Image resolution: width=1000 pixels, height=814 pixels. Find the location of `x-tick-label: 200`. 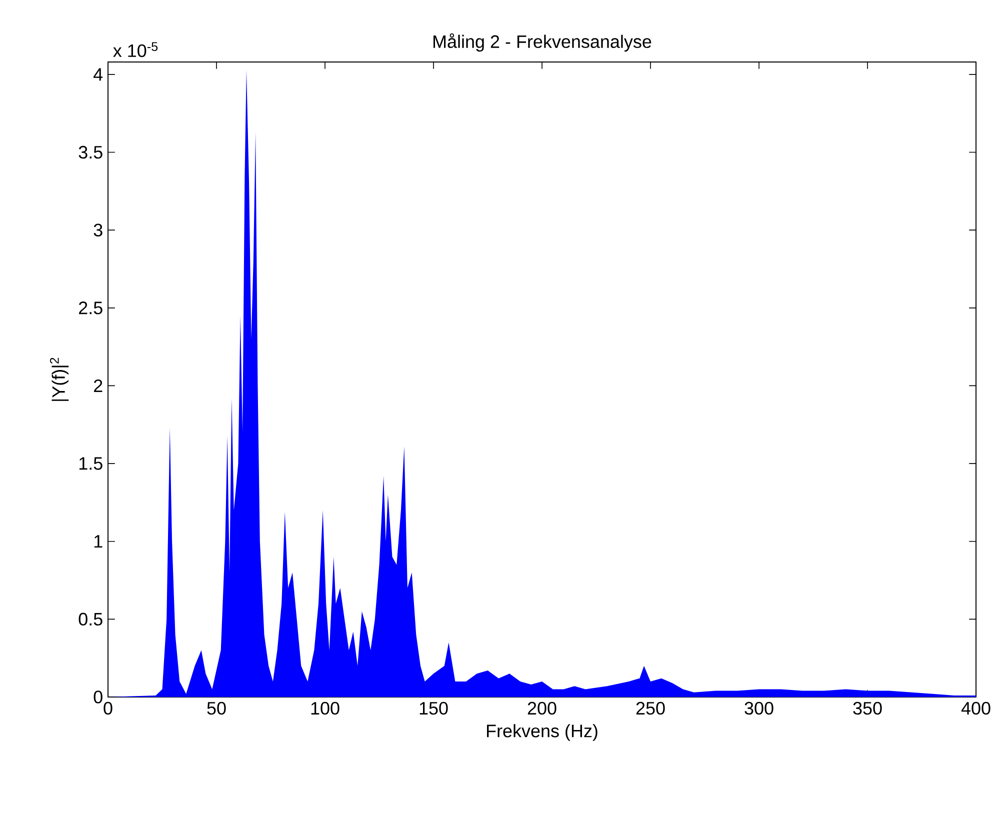

x-tick-label: 200 is located at coordinates (542, 708).